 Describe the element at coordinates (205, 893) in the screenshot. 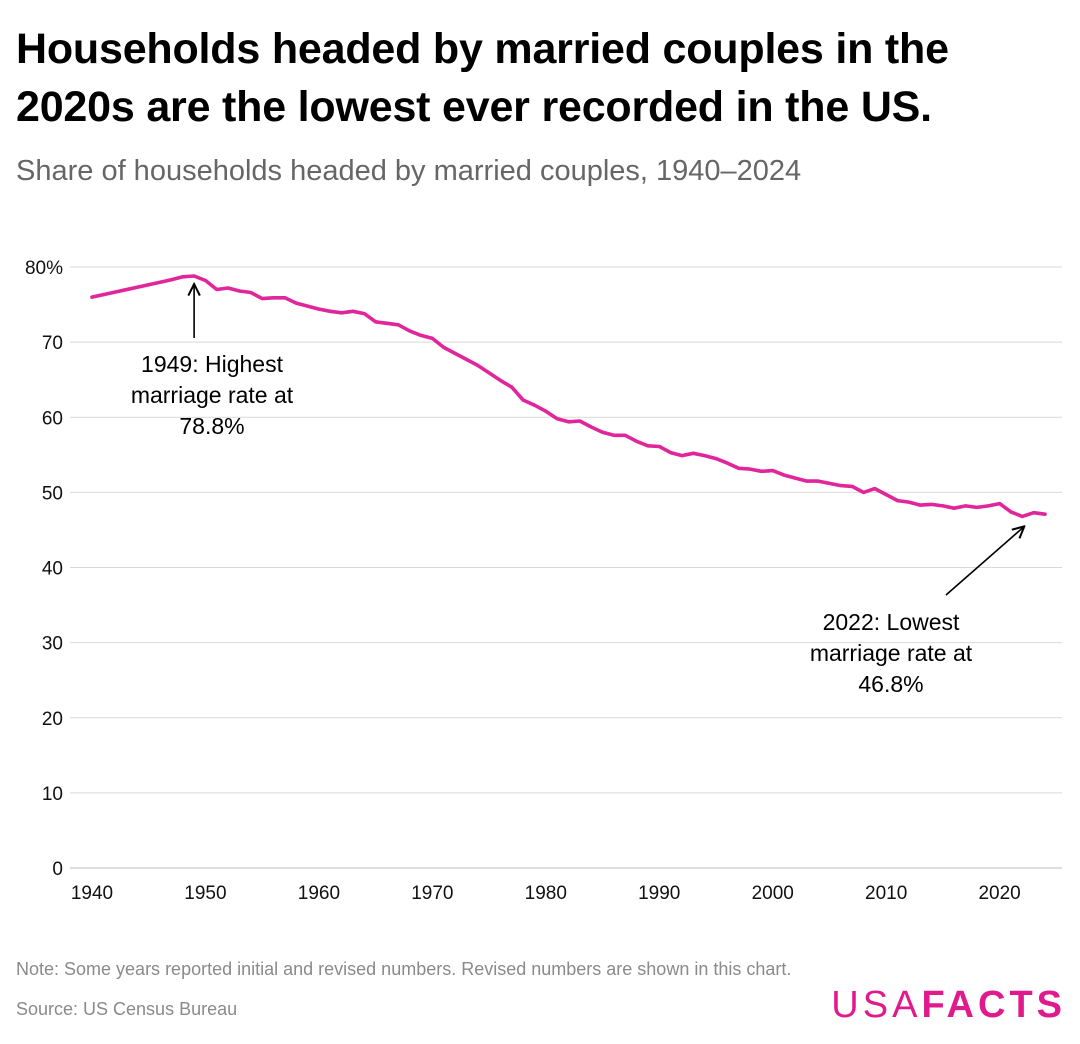

I see `x-tick-label: 1950` at that location.